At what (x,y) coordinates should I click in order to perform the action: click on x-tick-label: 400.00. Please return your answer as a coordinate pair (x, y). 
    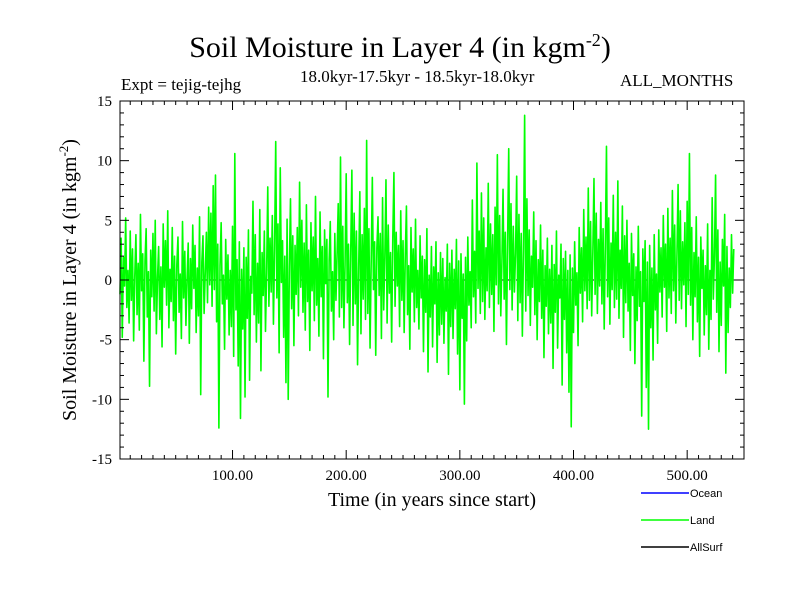
    Looking at the image, I should click on (573, 476).